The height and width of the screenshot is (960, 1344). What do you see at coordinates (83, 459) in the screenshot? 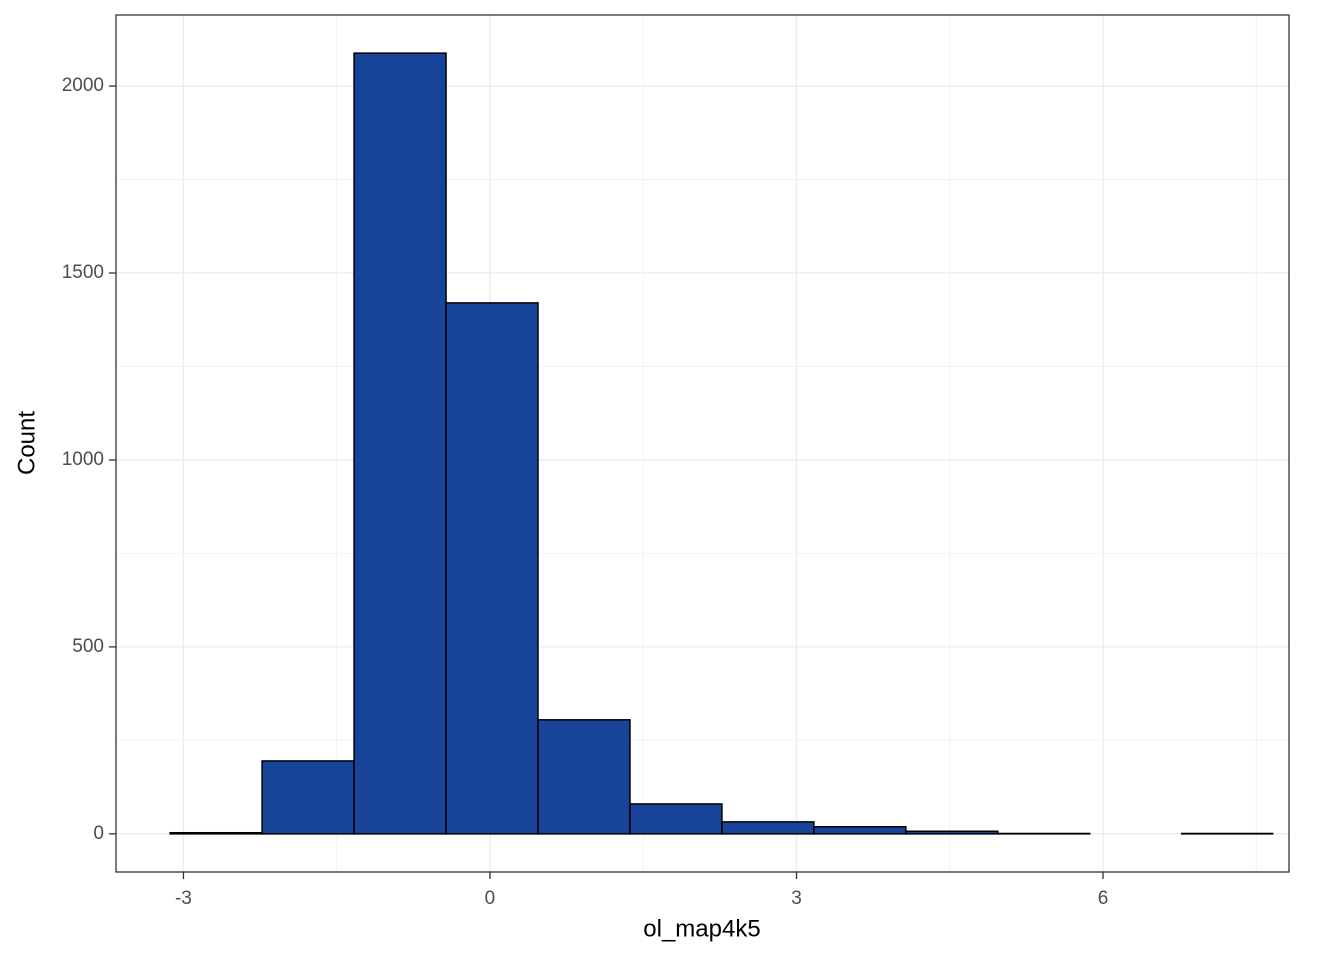
I see `y-tick-label: 1000` at bounding box center [83, 459].